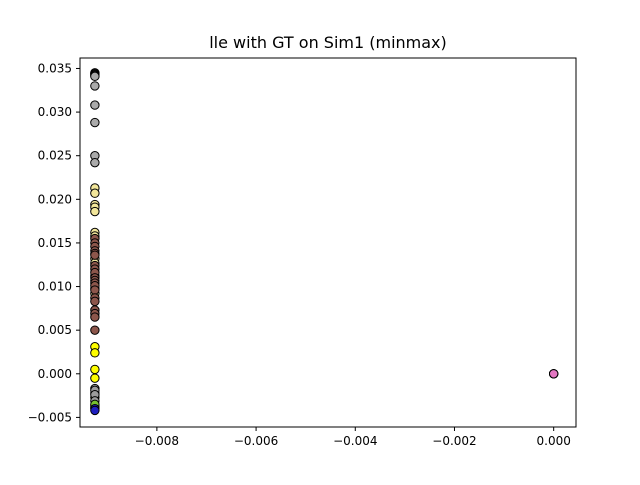 The height and width of the screenshot is (485, 640). Describe the element at coordinates (554, 441) in the screenshot. I see `x-tick-label: 0.000` at that location.